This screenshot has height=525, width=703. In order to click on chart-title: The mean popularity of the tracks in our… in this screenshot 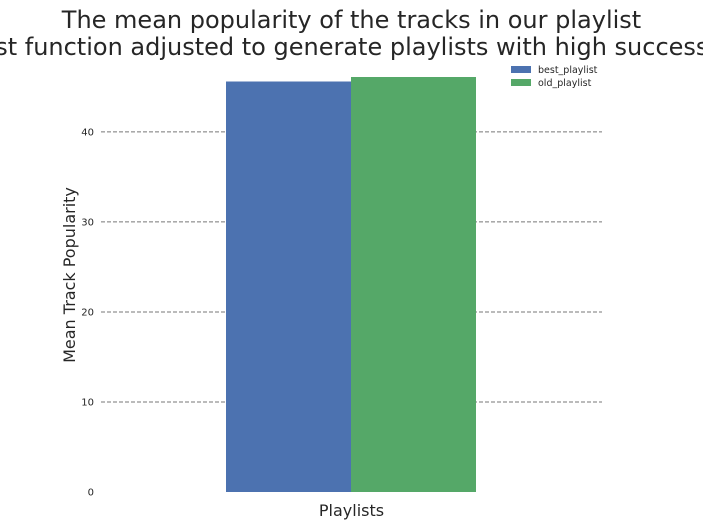, I will do `click(351, 33)`.